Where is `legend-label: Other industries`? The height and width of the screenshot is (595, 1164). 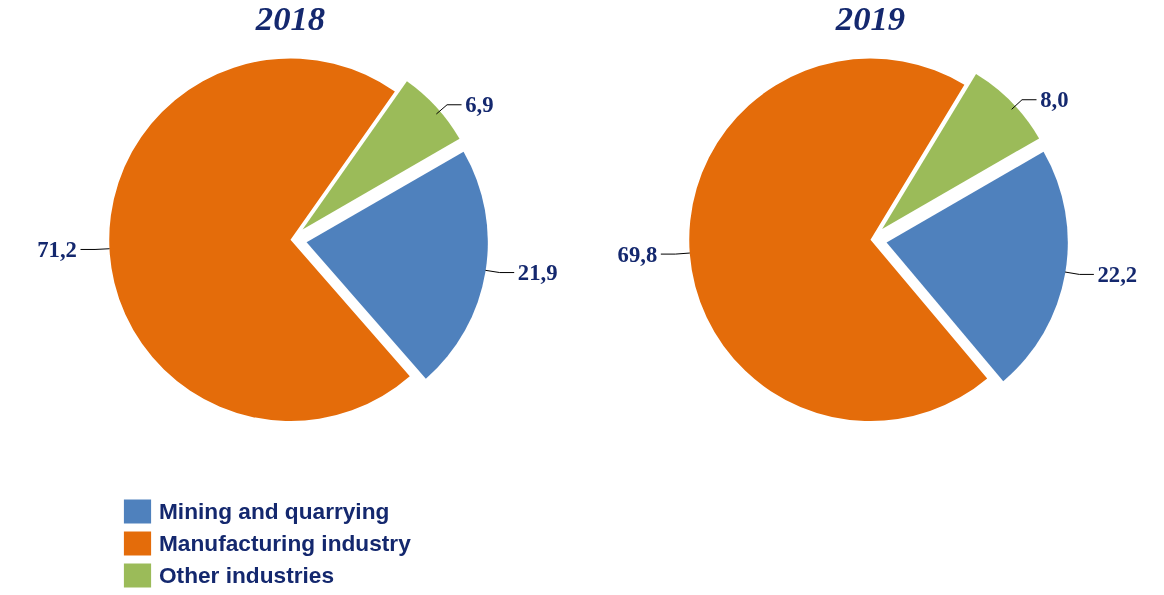
legend-label: Other industries is located at coordinates (246, 575).